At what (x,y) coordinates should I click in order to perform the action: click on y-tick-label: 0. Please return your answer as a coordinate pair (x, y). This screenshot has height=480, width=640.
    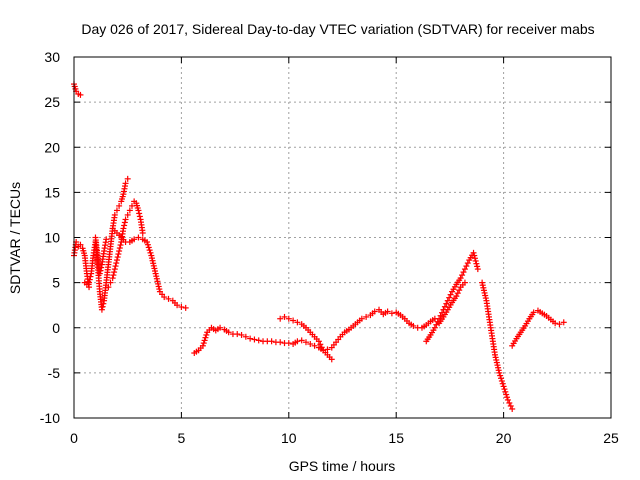
    Looking at the image, I should click on (56, 328).